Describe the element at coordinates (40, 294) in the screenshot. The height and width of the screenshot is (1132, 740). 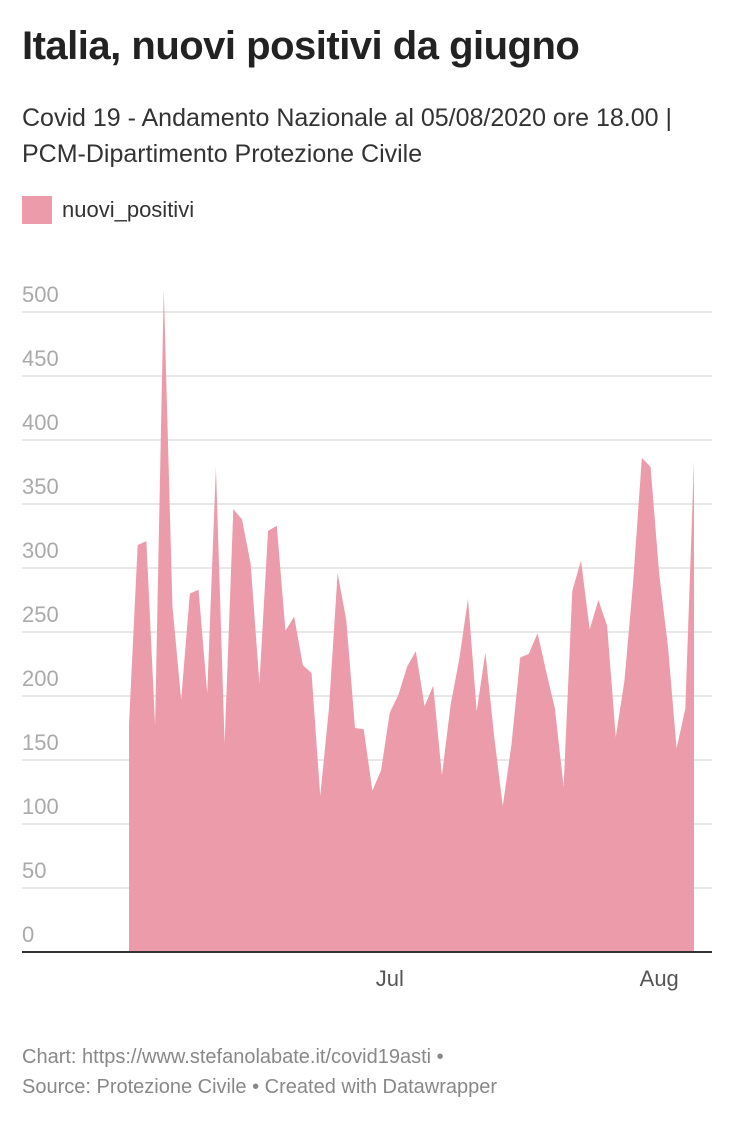
I see `y-tick-label: 500` at that location.